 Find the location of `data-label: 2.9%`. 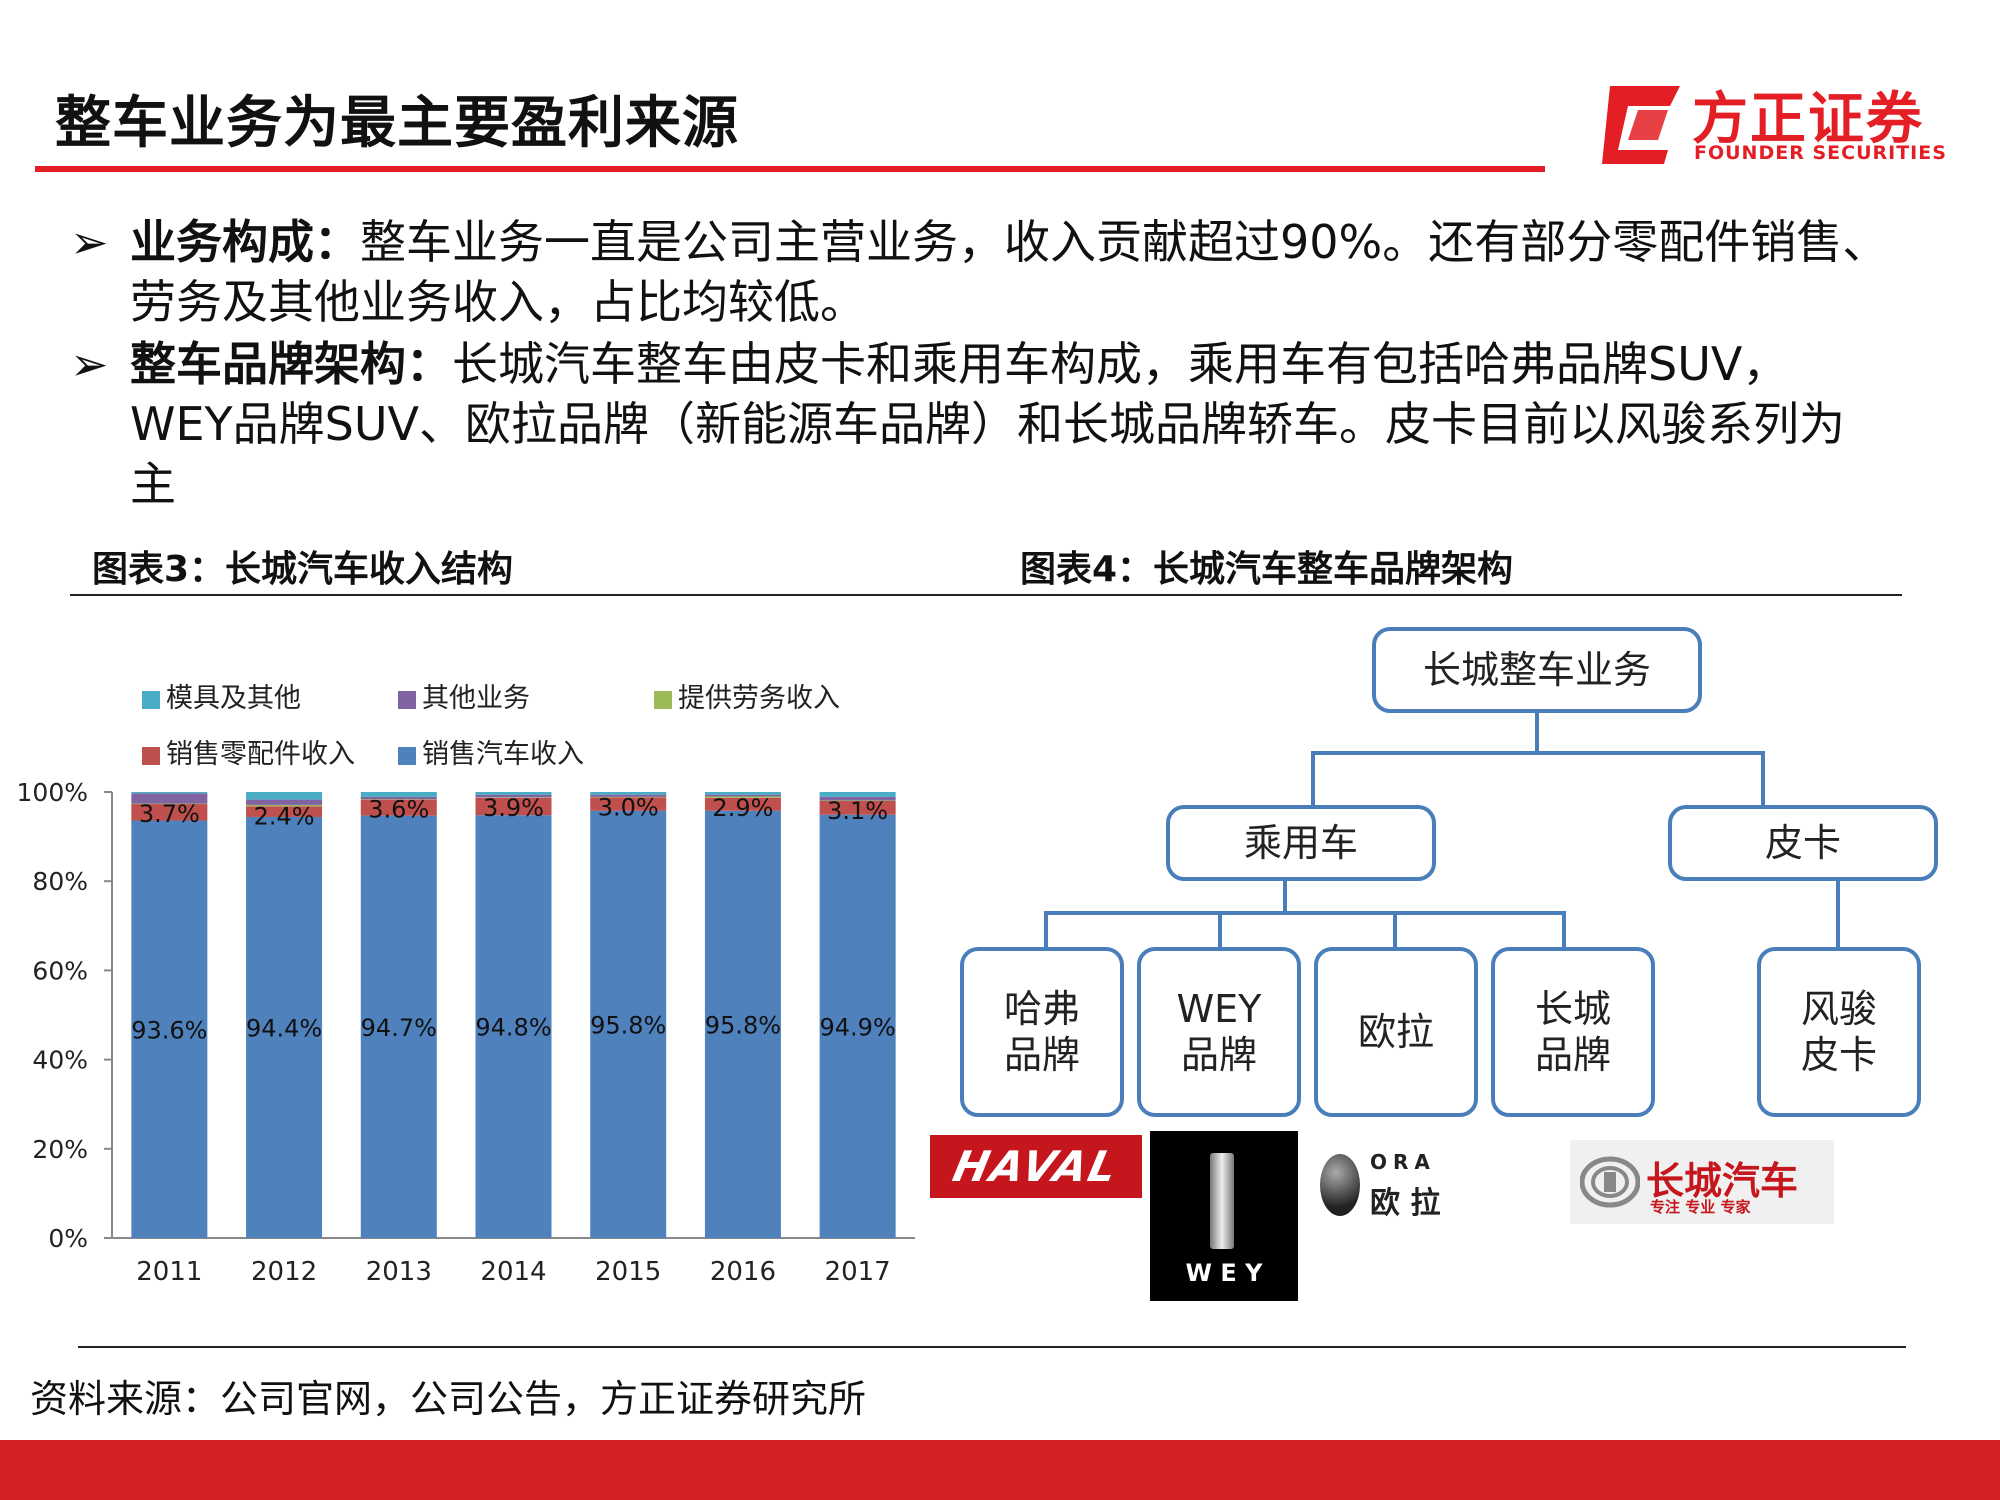

data-label: 2.9% is located at coordinates (742, 808).